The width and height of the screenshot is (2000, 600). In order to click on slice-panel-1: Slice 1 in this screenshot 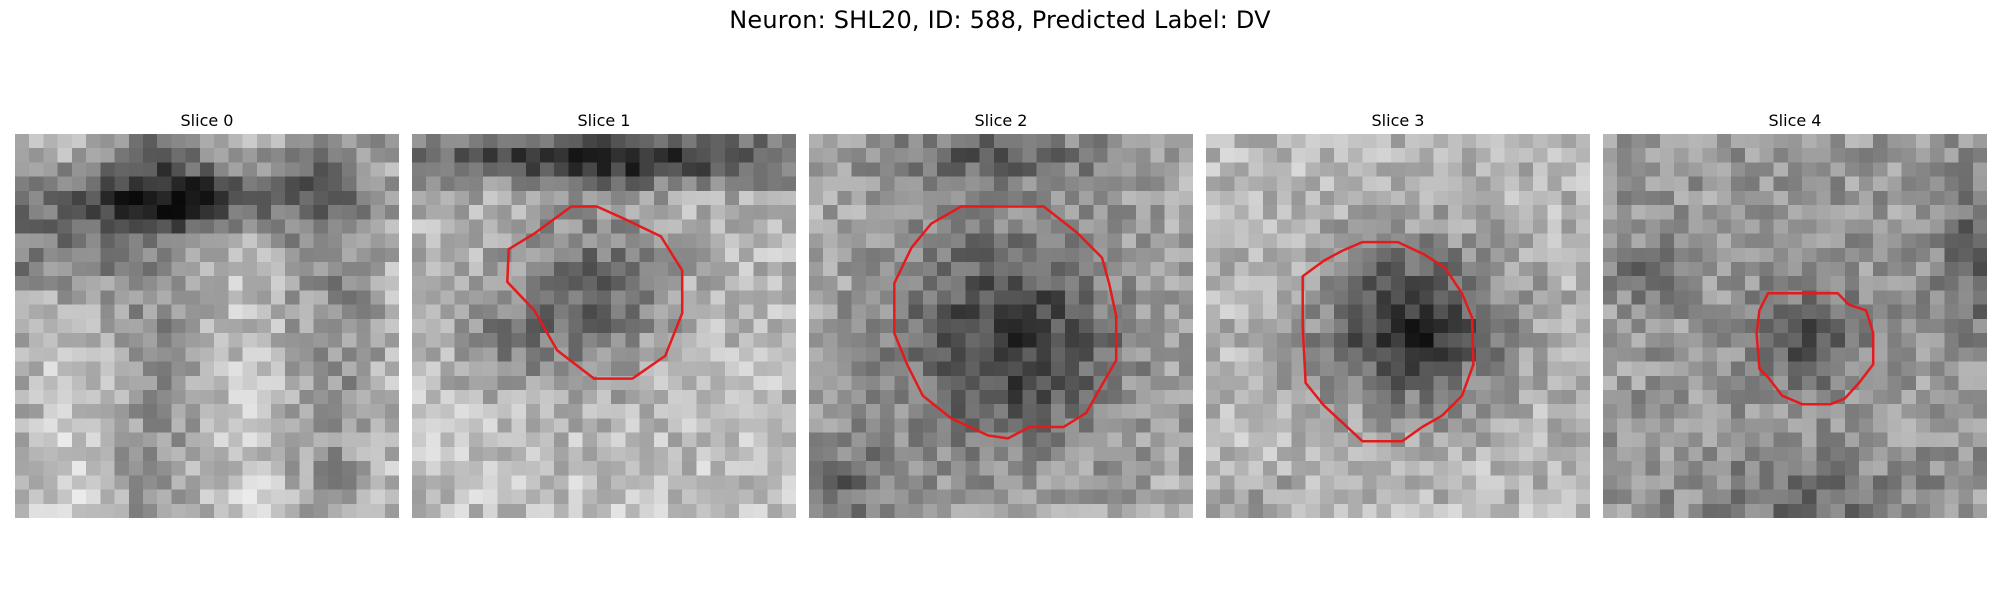, I will do `click(604, 314)`.